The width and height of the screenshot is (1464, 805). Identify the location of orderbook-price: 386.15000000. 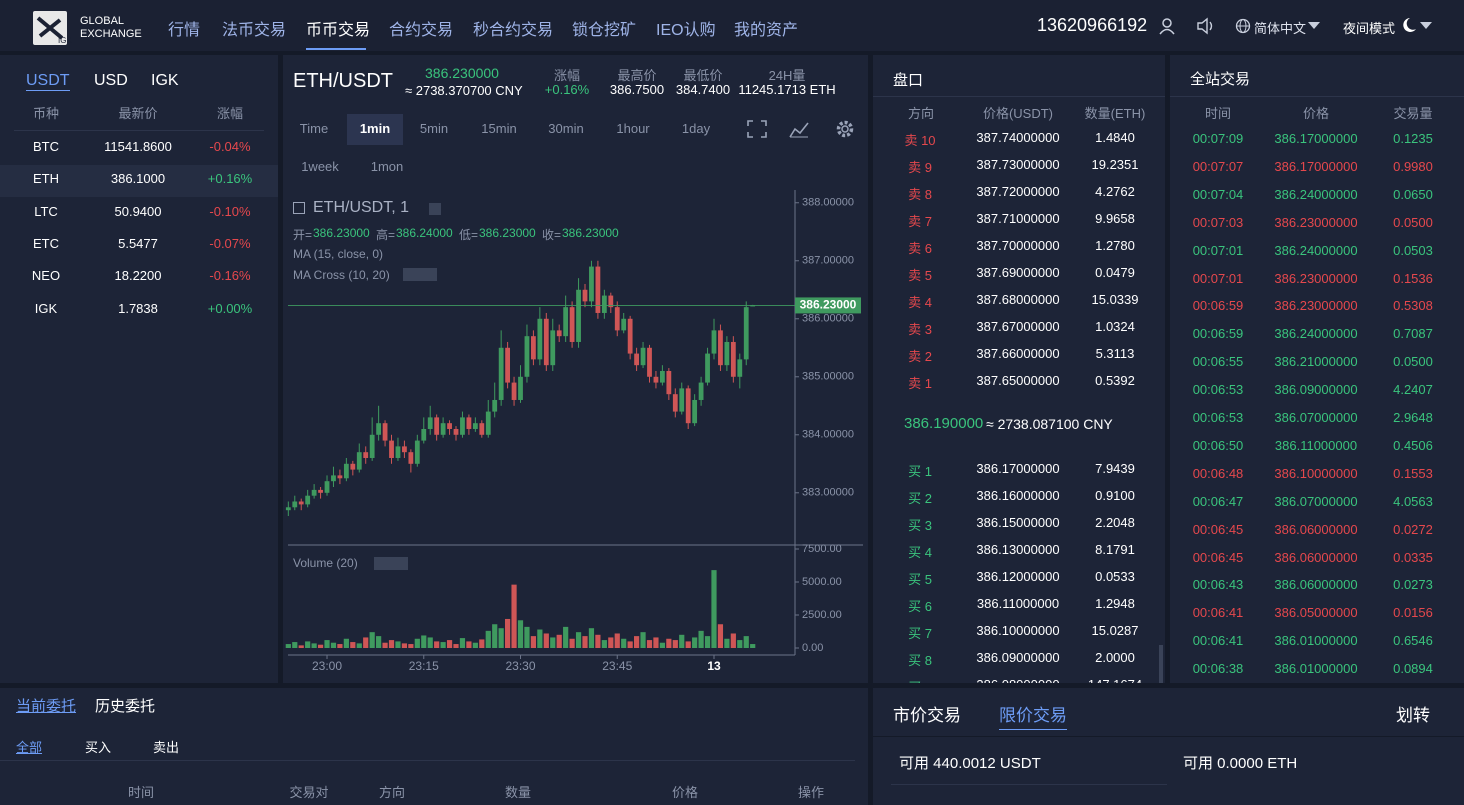
(1018, 522).